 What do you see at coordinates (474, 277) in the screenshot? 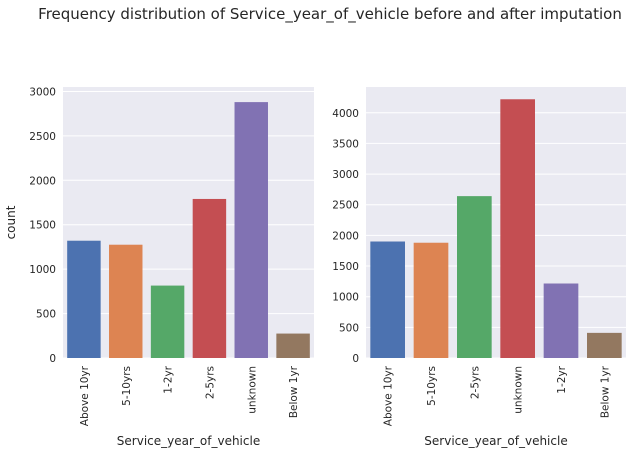
I see `right-bar-2-5yrs` at bounding box center [474, 277].